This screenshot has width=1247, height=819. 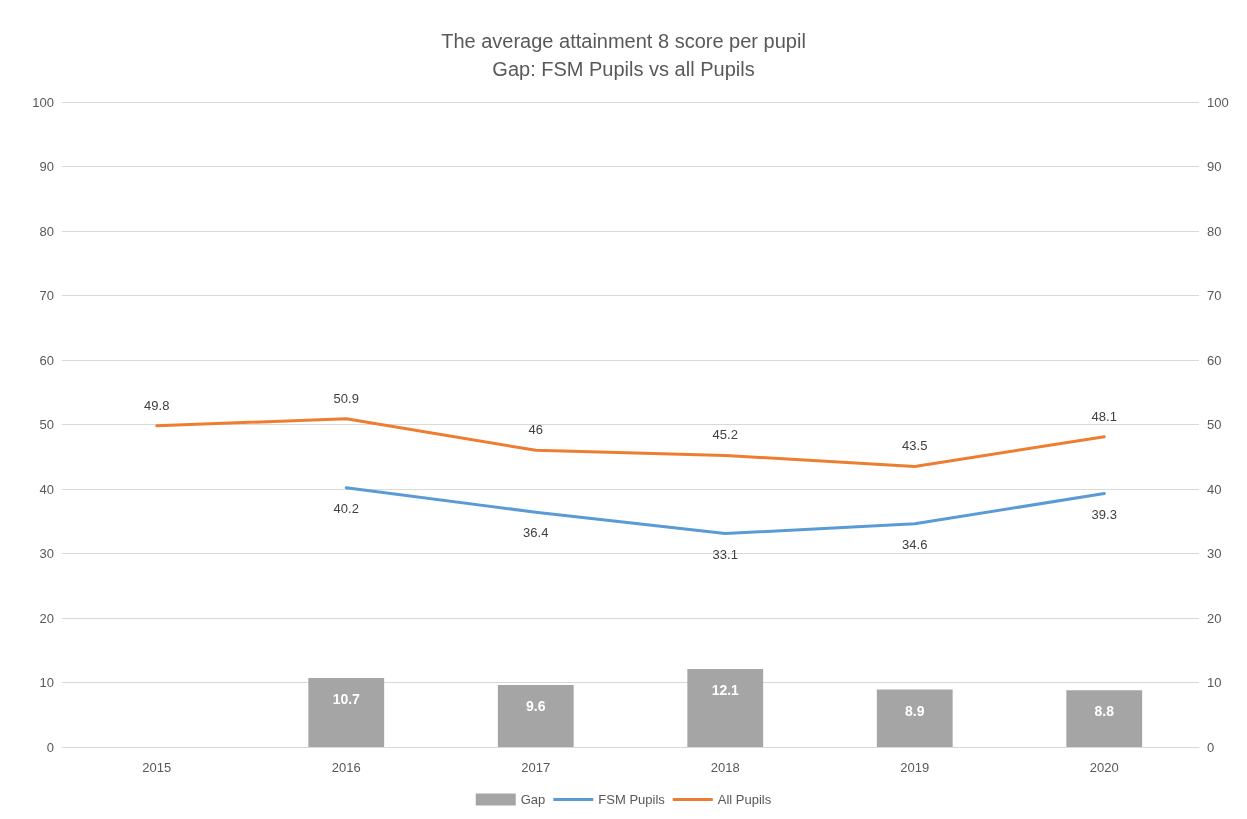 I want to click on chart-title: The average attainment 8 score per pupil, so click(x=623, y=41).